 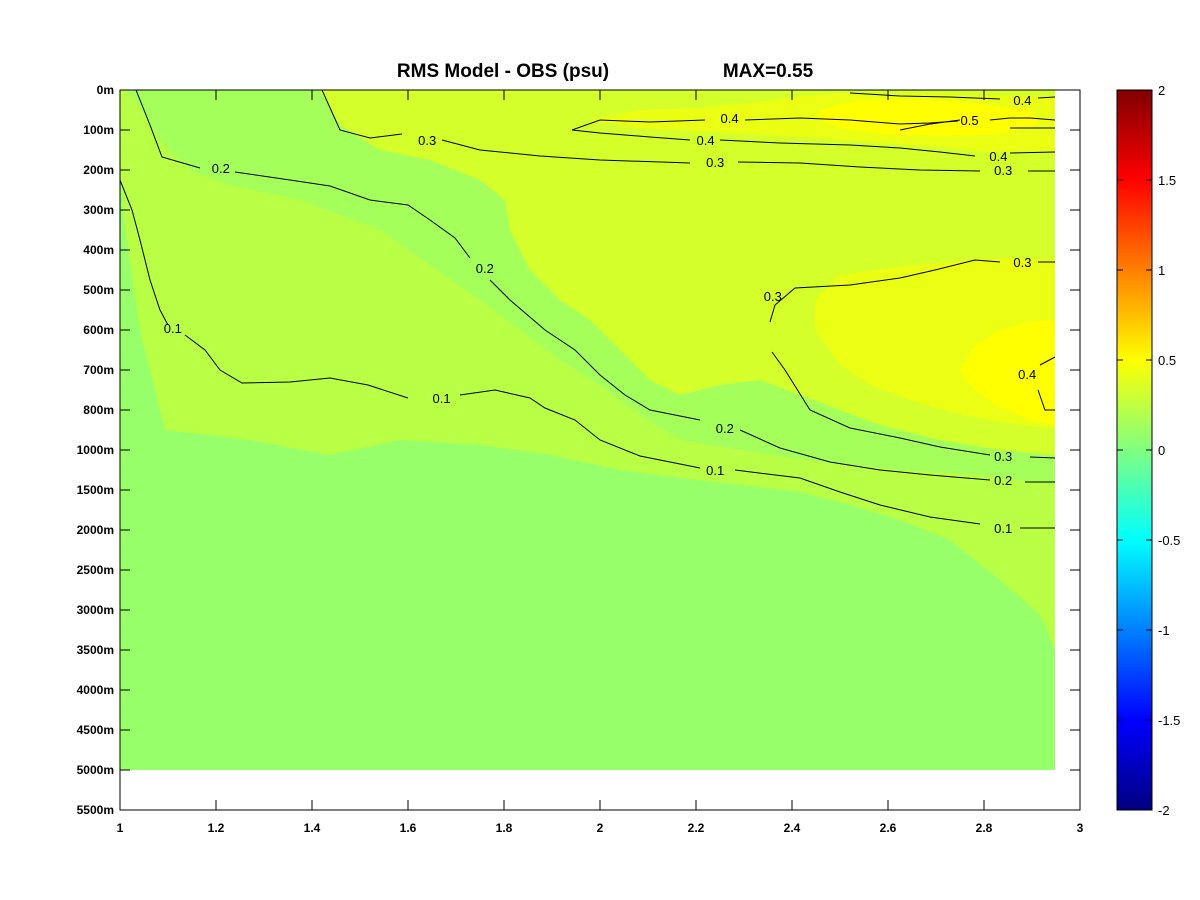 I want to click on y-tick-label: 400m, so click(x=98, y=250).